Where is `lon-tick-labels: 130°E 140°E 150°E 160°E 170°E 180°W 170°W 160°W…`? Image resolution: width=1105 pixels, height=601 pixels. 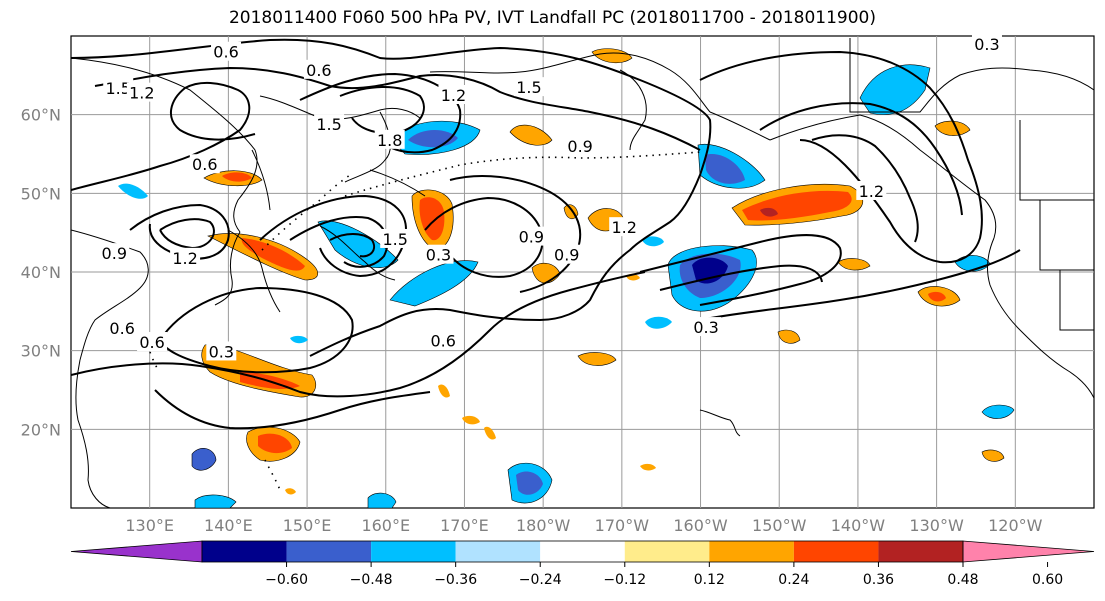
lon-tick-labels: 130°E 140°E 150°E 160°E 170°E 180°W 170°W 160°W… is located at coordinates (583, 525).